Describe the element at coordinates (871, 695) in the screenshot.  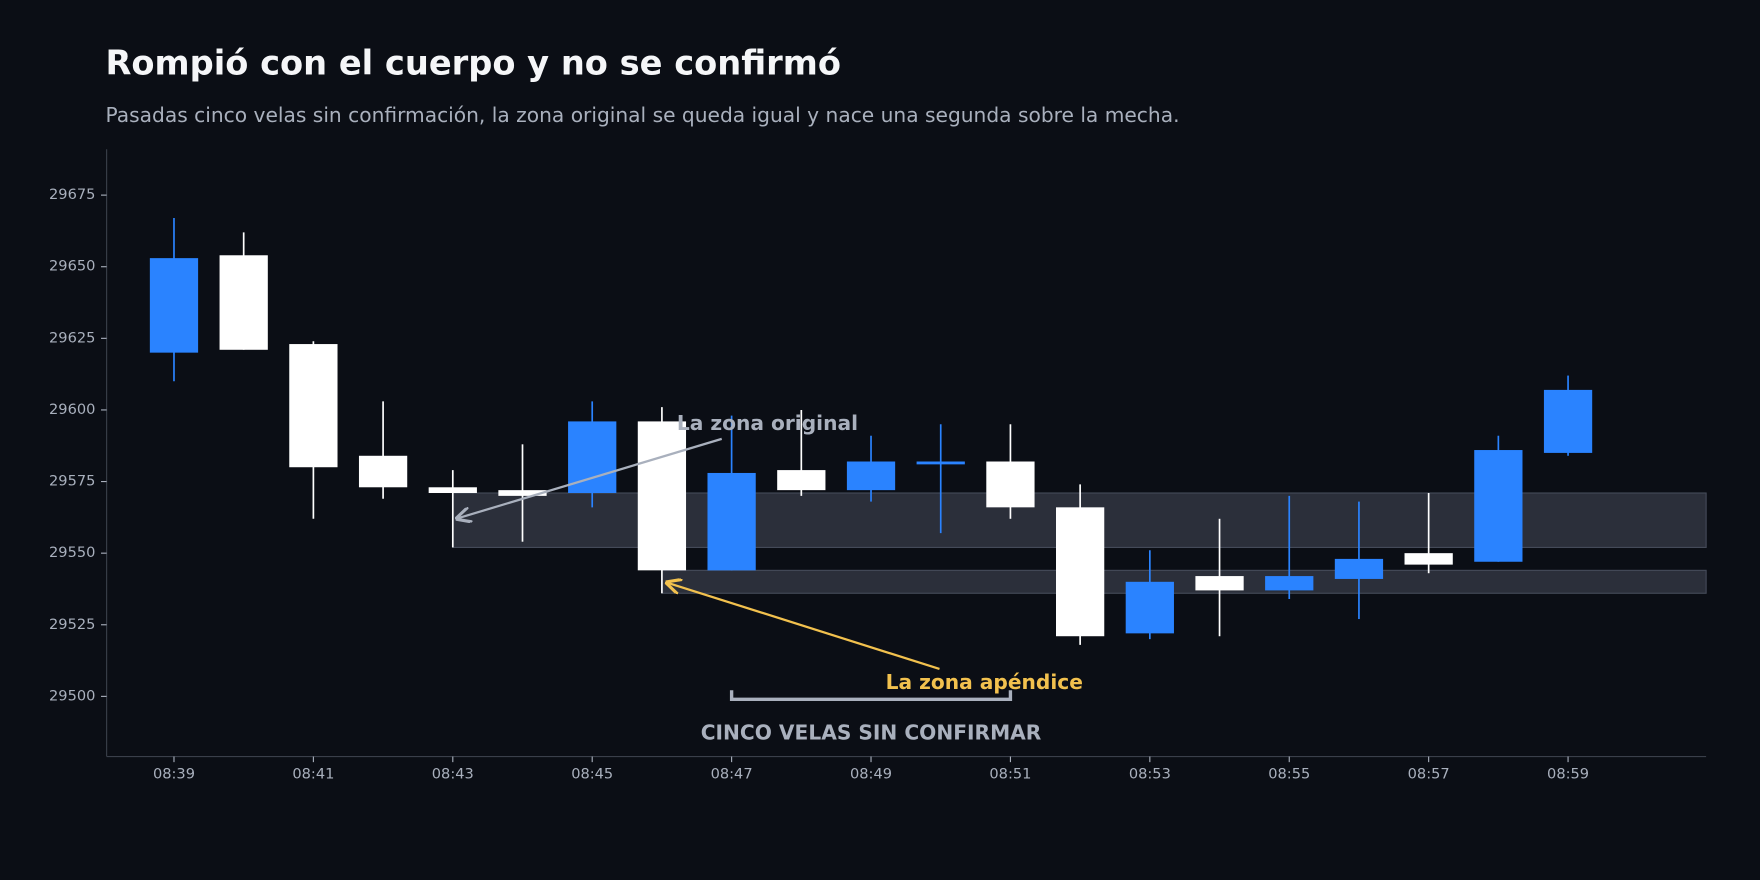
I see `bracket` at that location.